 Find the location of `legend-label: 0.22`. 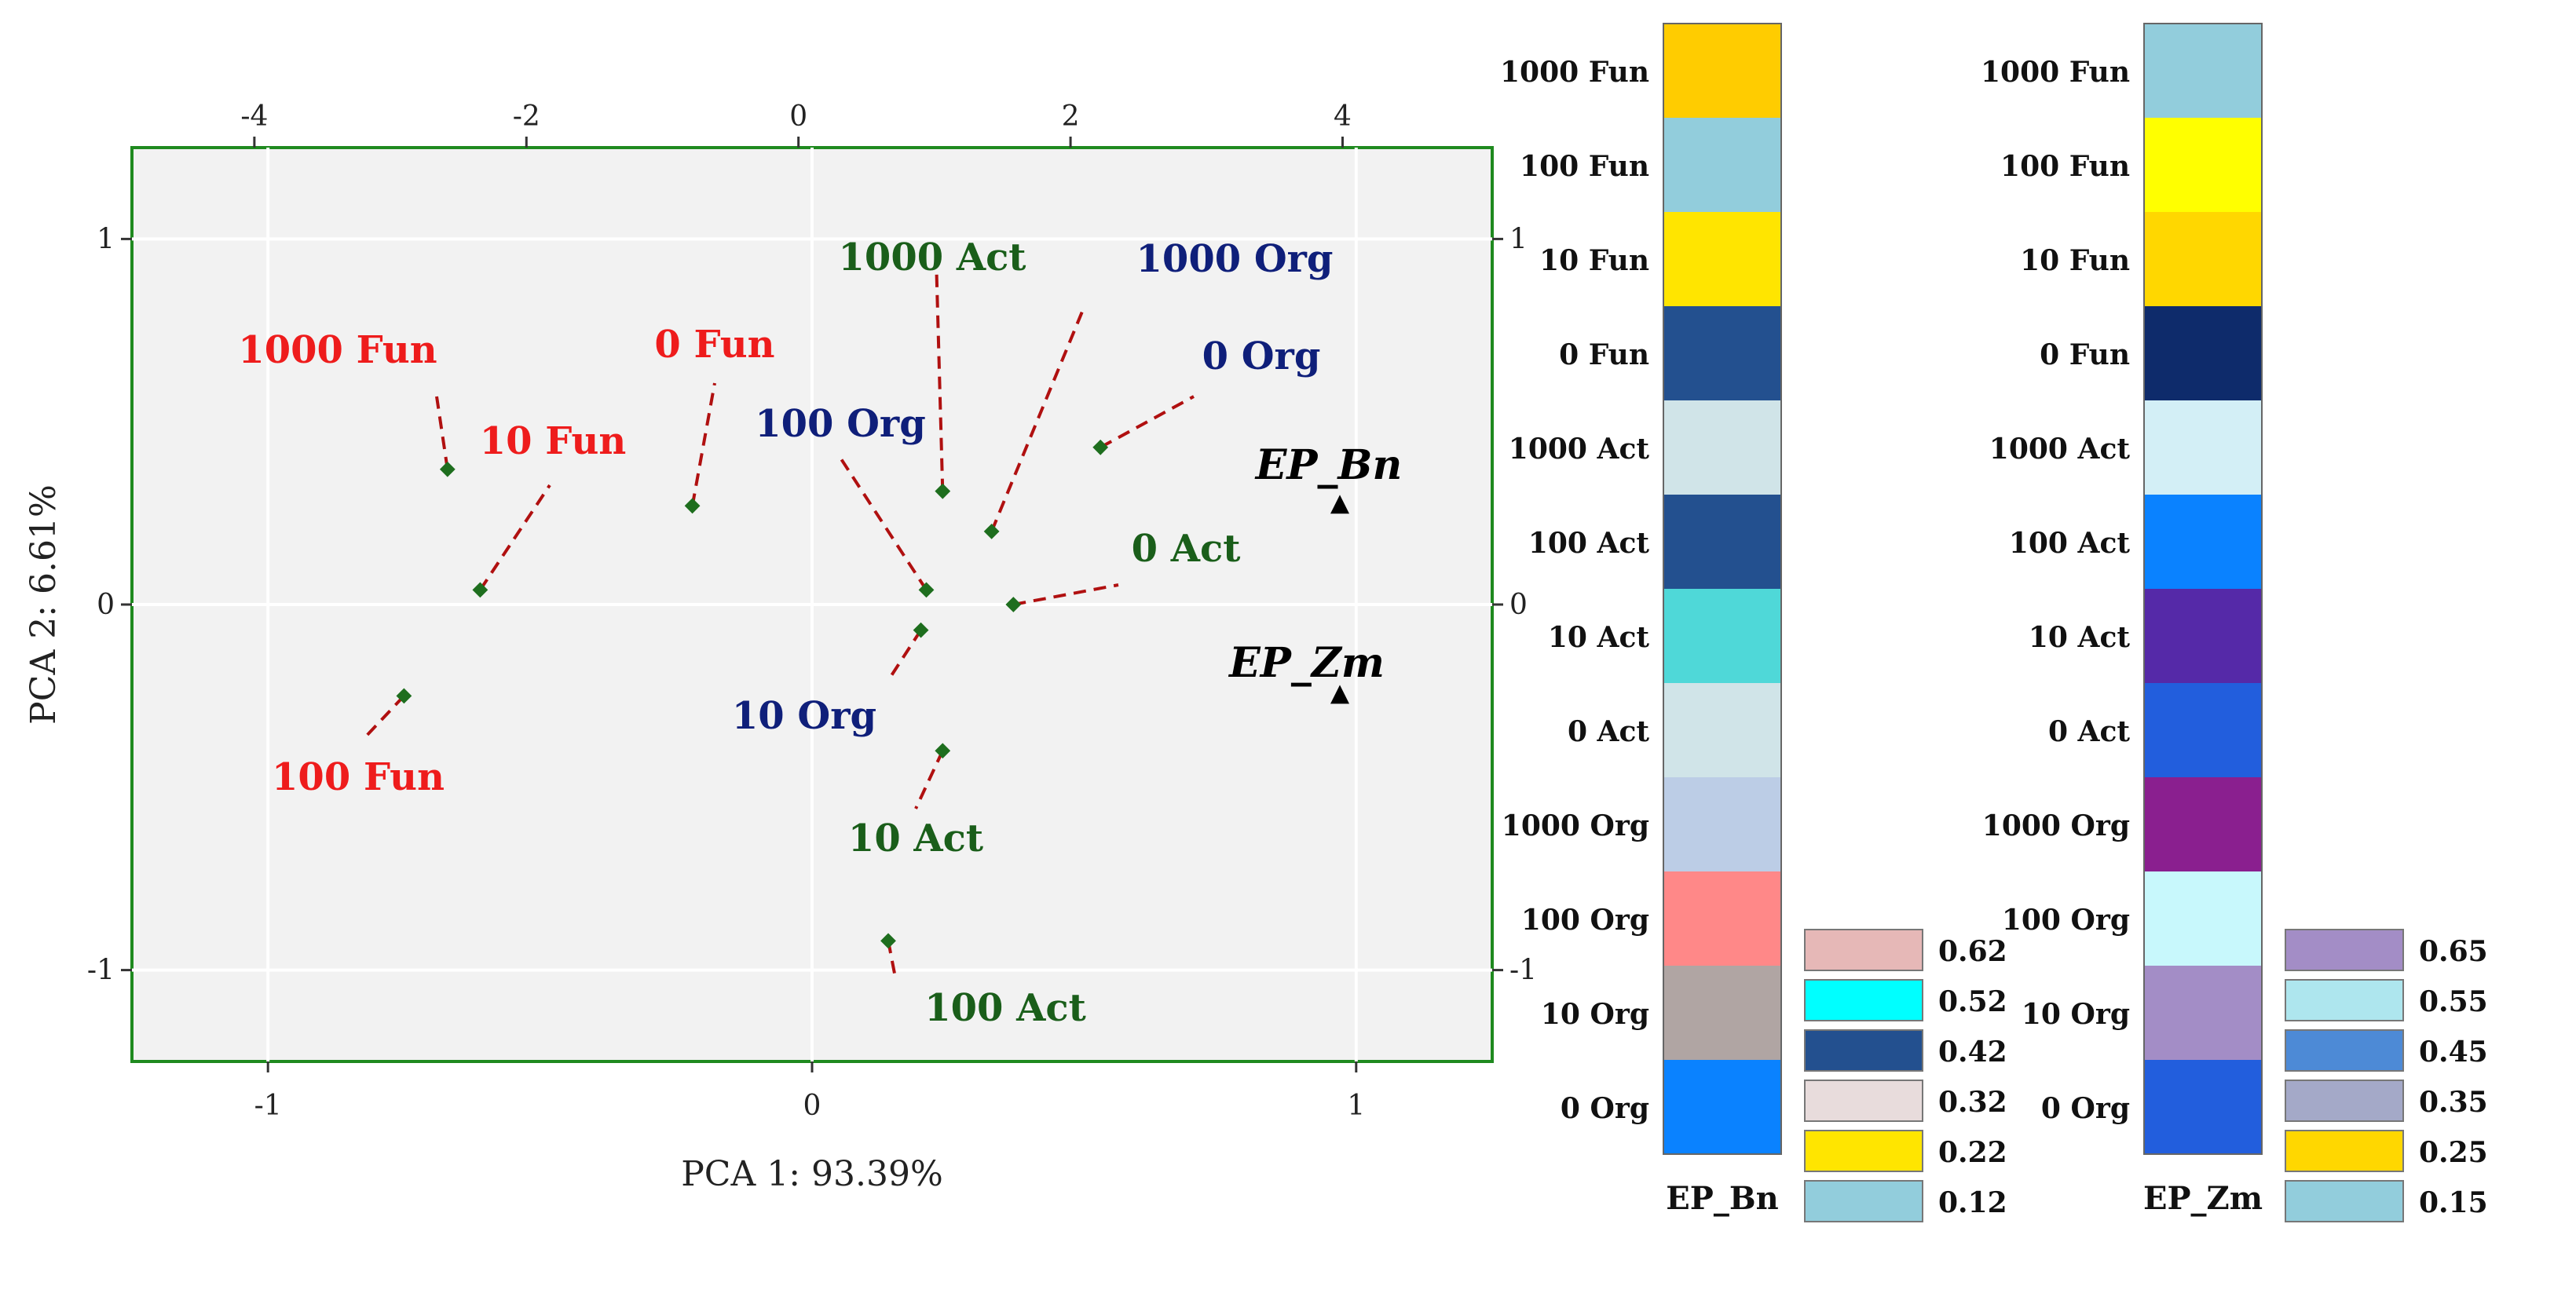

legend-label: 0.22 is located at coordinates (1973, 1153).